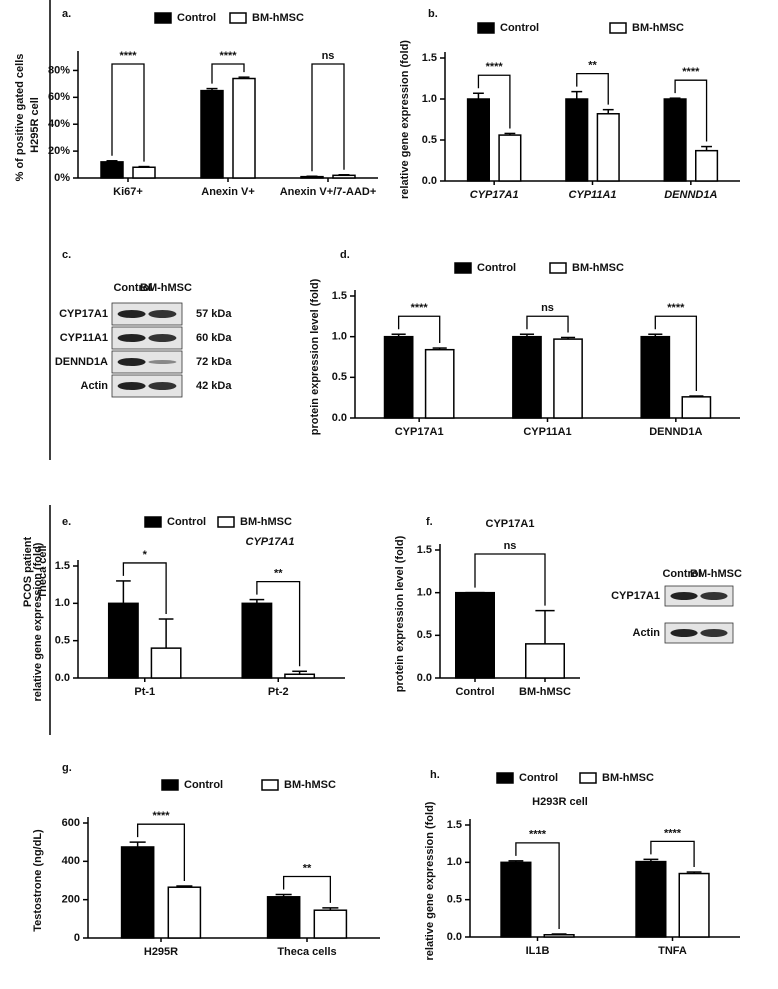 This screenshot has height=989, width=778. I want to click on significance-label: **, so click(278, 574).